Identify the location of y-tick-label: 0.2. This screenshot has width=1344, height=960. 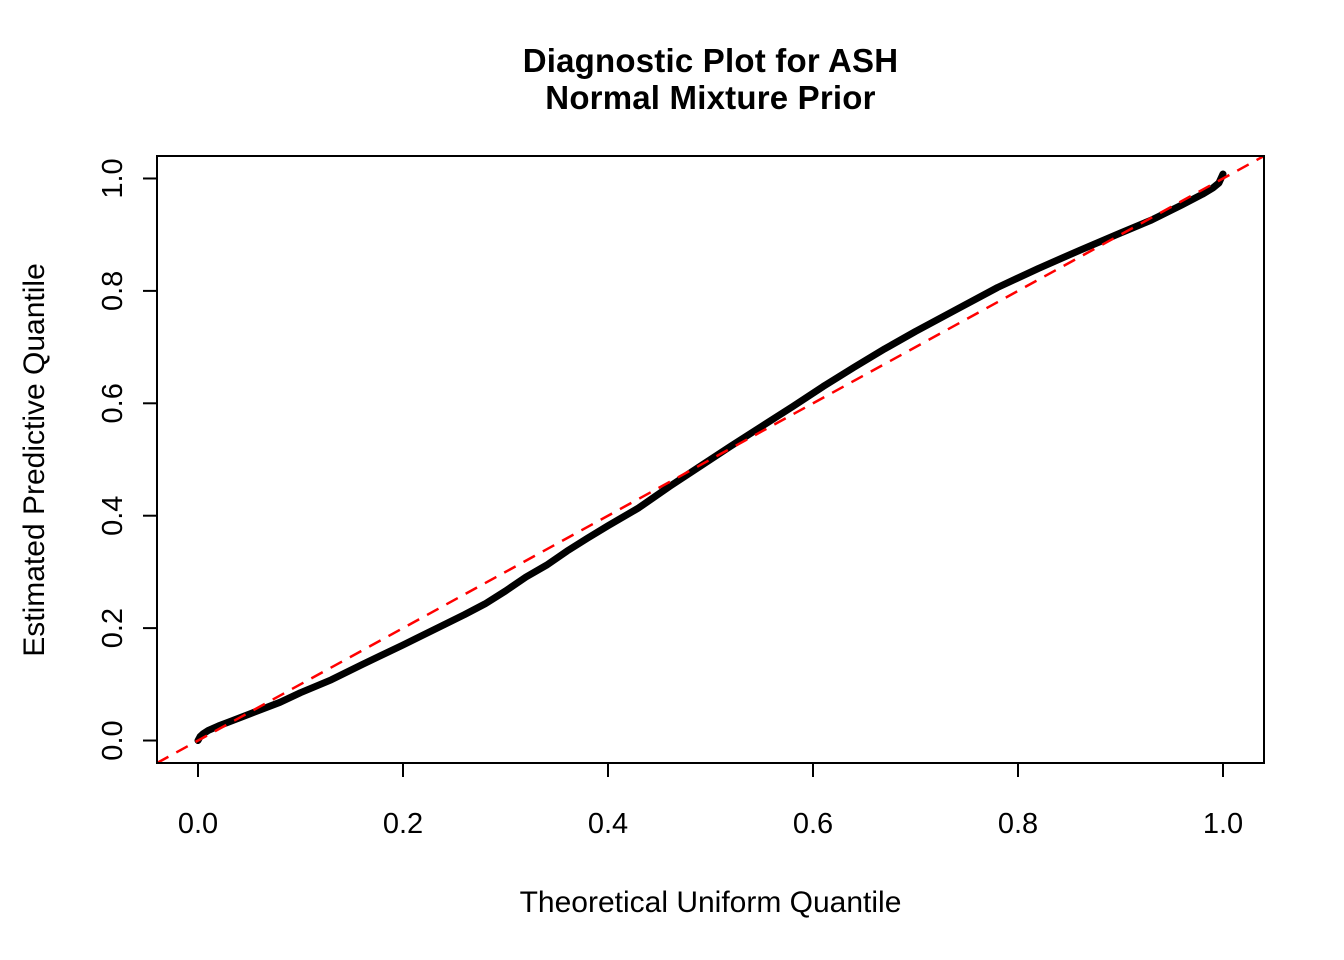
(113, 628).